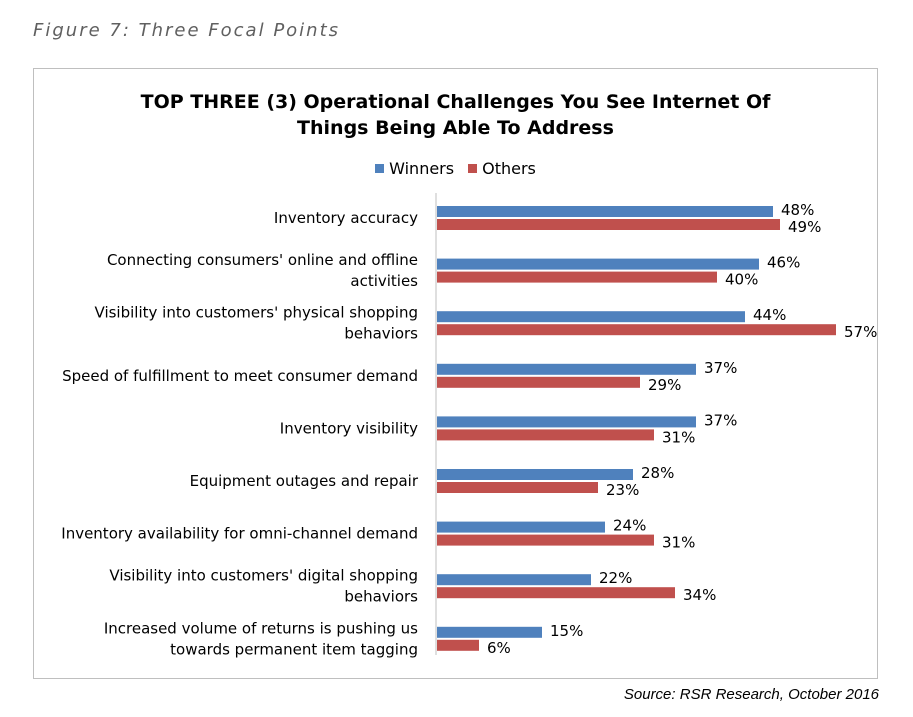 The image size is (913, 717). Describe the element at coordinates (751, 694) in the screenshot. I see `source-note: Source: RSR Research, October 2016` at that location.